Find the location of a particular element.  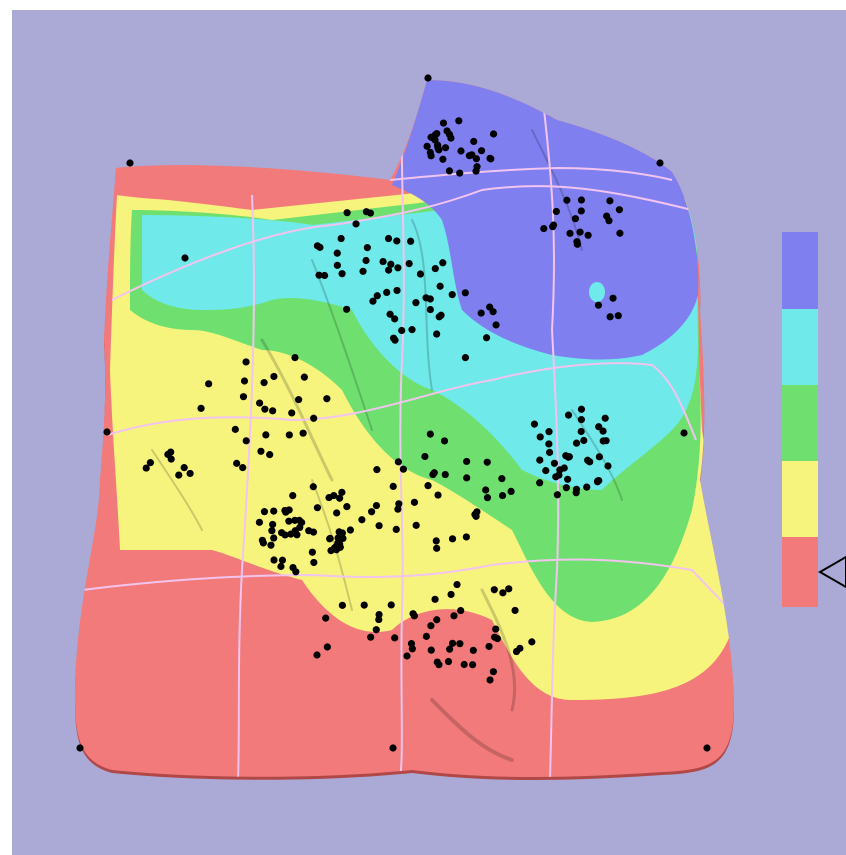

legend-band-yellow is located at coordinates (800, 499).